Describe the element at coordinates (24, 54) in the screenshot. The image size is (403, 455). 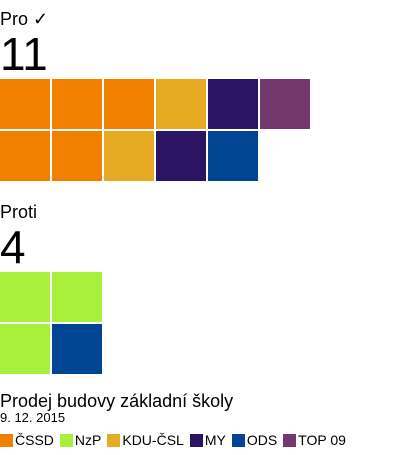
I see `group-count: 11` at that location.